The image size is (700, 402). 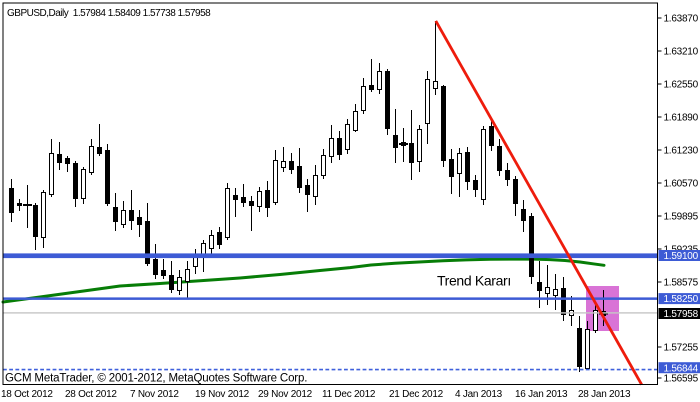 I want to click on svg-text: 18 Oct 2012, so click(x=27, y=394).